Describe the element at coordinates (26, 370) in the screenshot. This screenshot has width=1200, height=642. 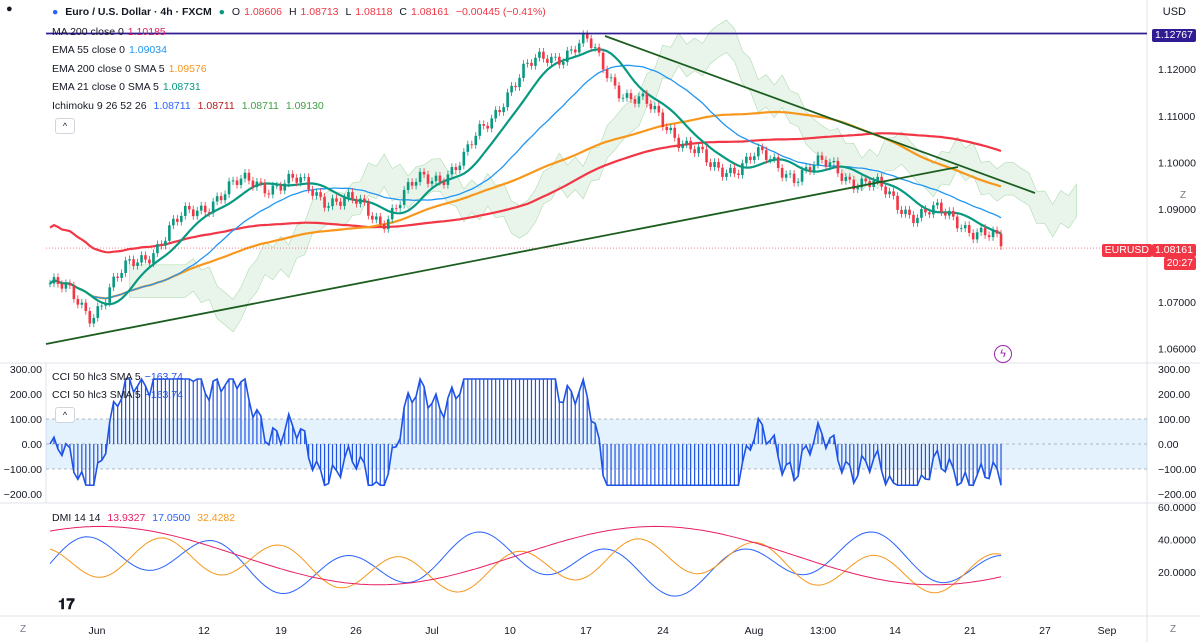
I see `cci-left-axis-label: 300.00` at that location.